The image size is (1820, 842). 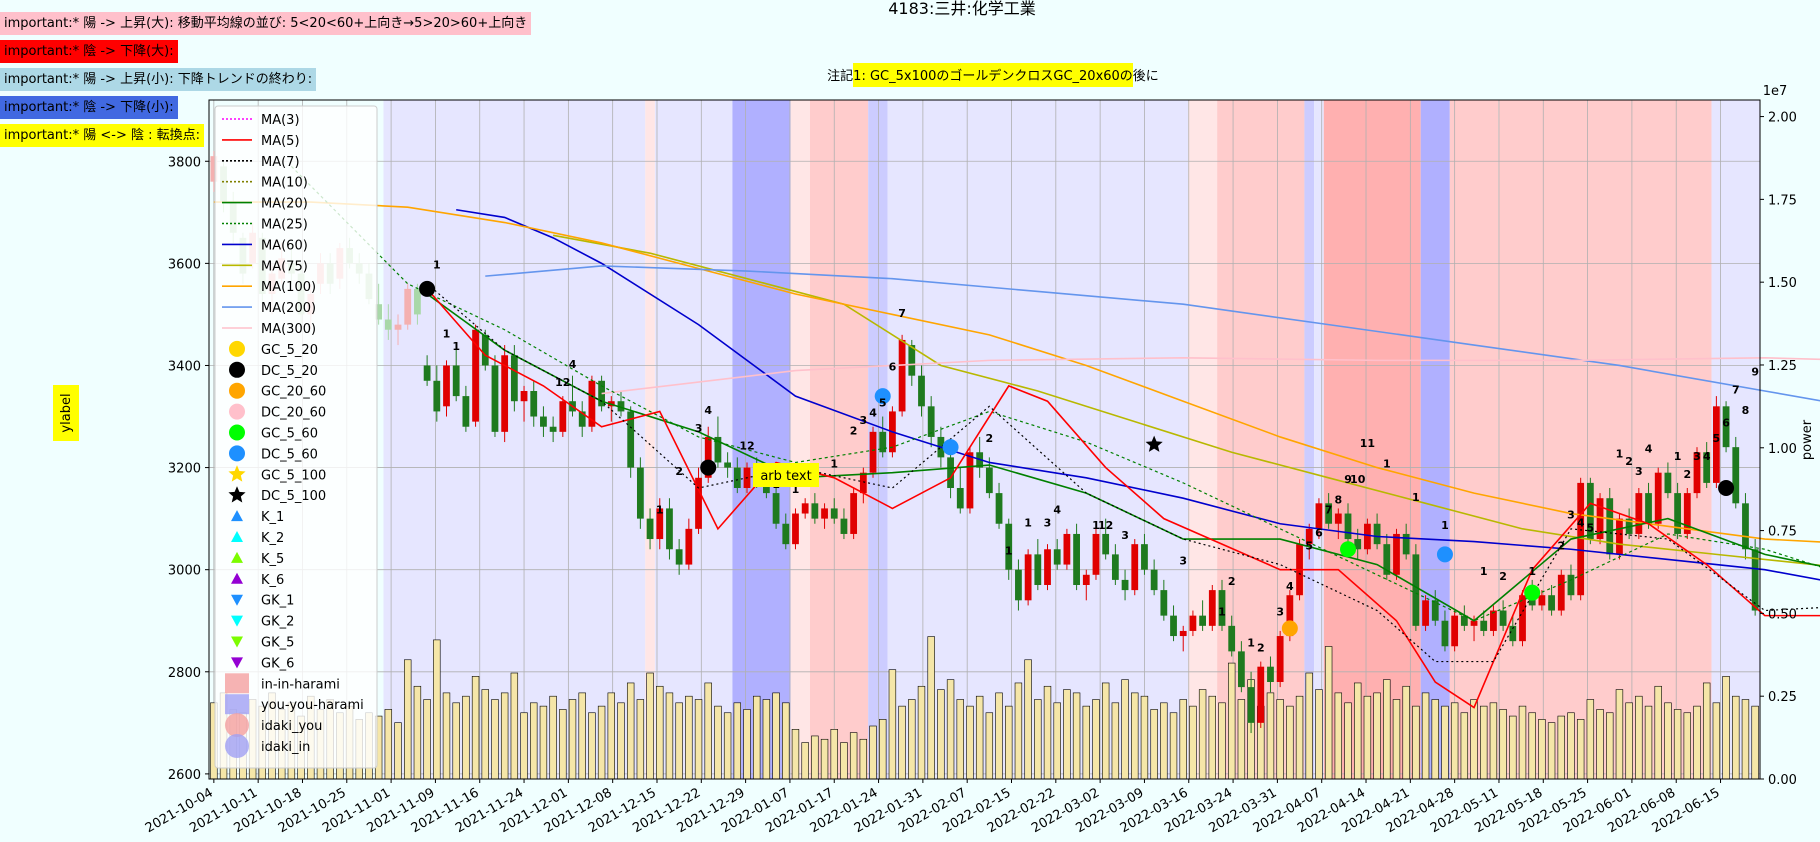 I want to click on y2-tick-label: 2.00, so click(x=1782, y=118).